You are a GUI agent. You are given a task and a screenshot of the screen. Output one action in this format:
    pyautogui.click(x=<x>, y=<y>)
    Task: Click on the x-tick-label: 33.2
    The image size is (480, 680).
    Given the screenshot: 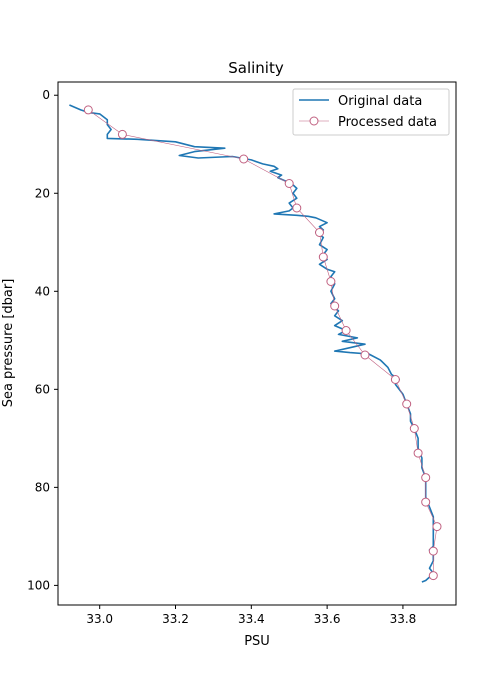 What is the action you would take?
    pyautogui.click(x=175, y=619)
    